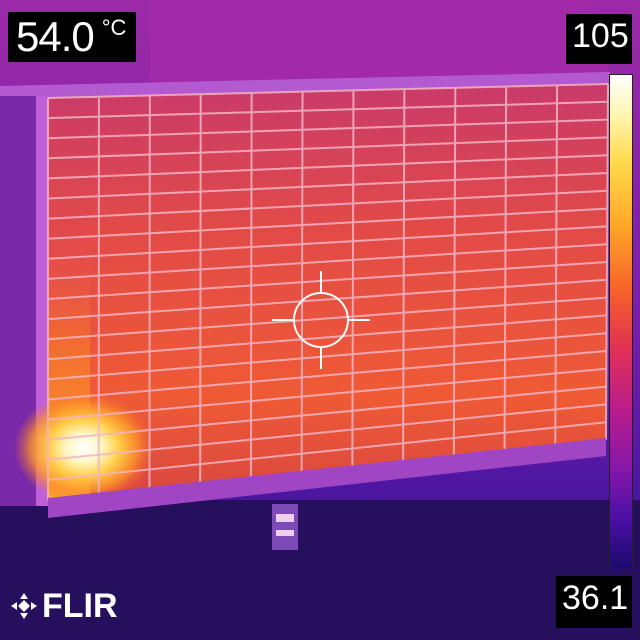 The width and height of the screenshot is (640, 640). I want to click on flir-logo: FLIR, so click(64, 606).